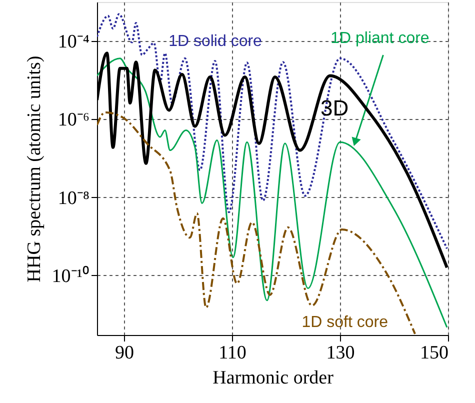 Image resolution: width=475 pixels, height=403 pixels. I want to click on x-tick-label: 110, so click(232, 353).